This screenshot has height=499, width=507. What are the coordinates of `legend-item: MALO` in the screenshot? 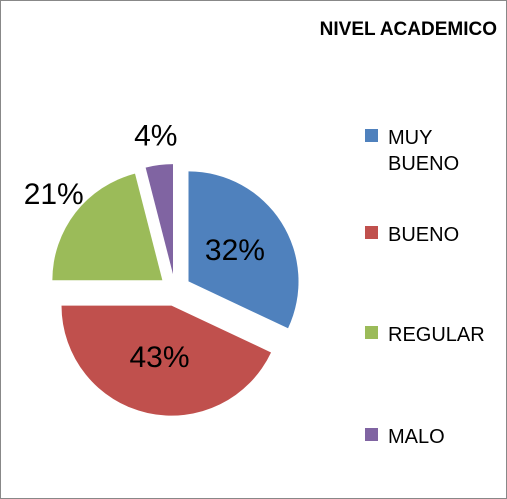 It's located at (426, 437).